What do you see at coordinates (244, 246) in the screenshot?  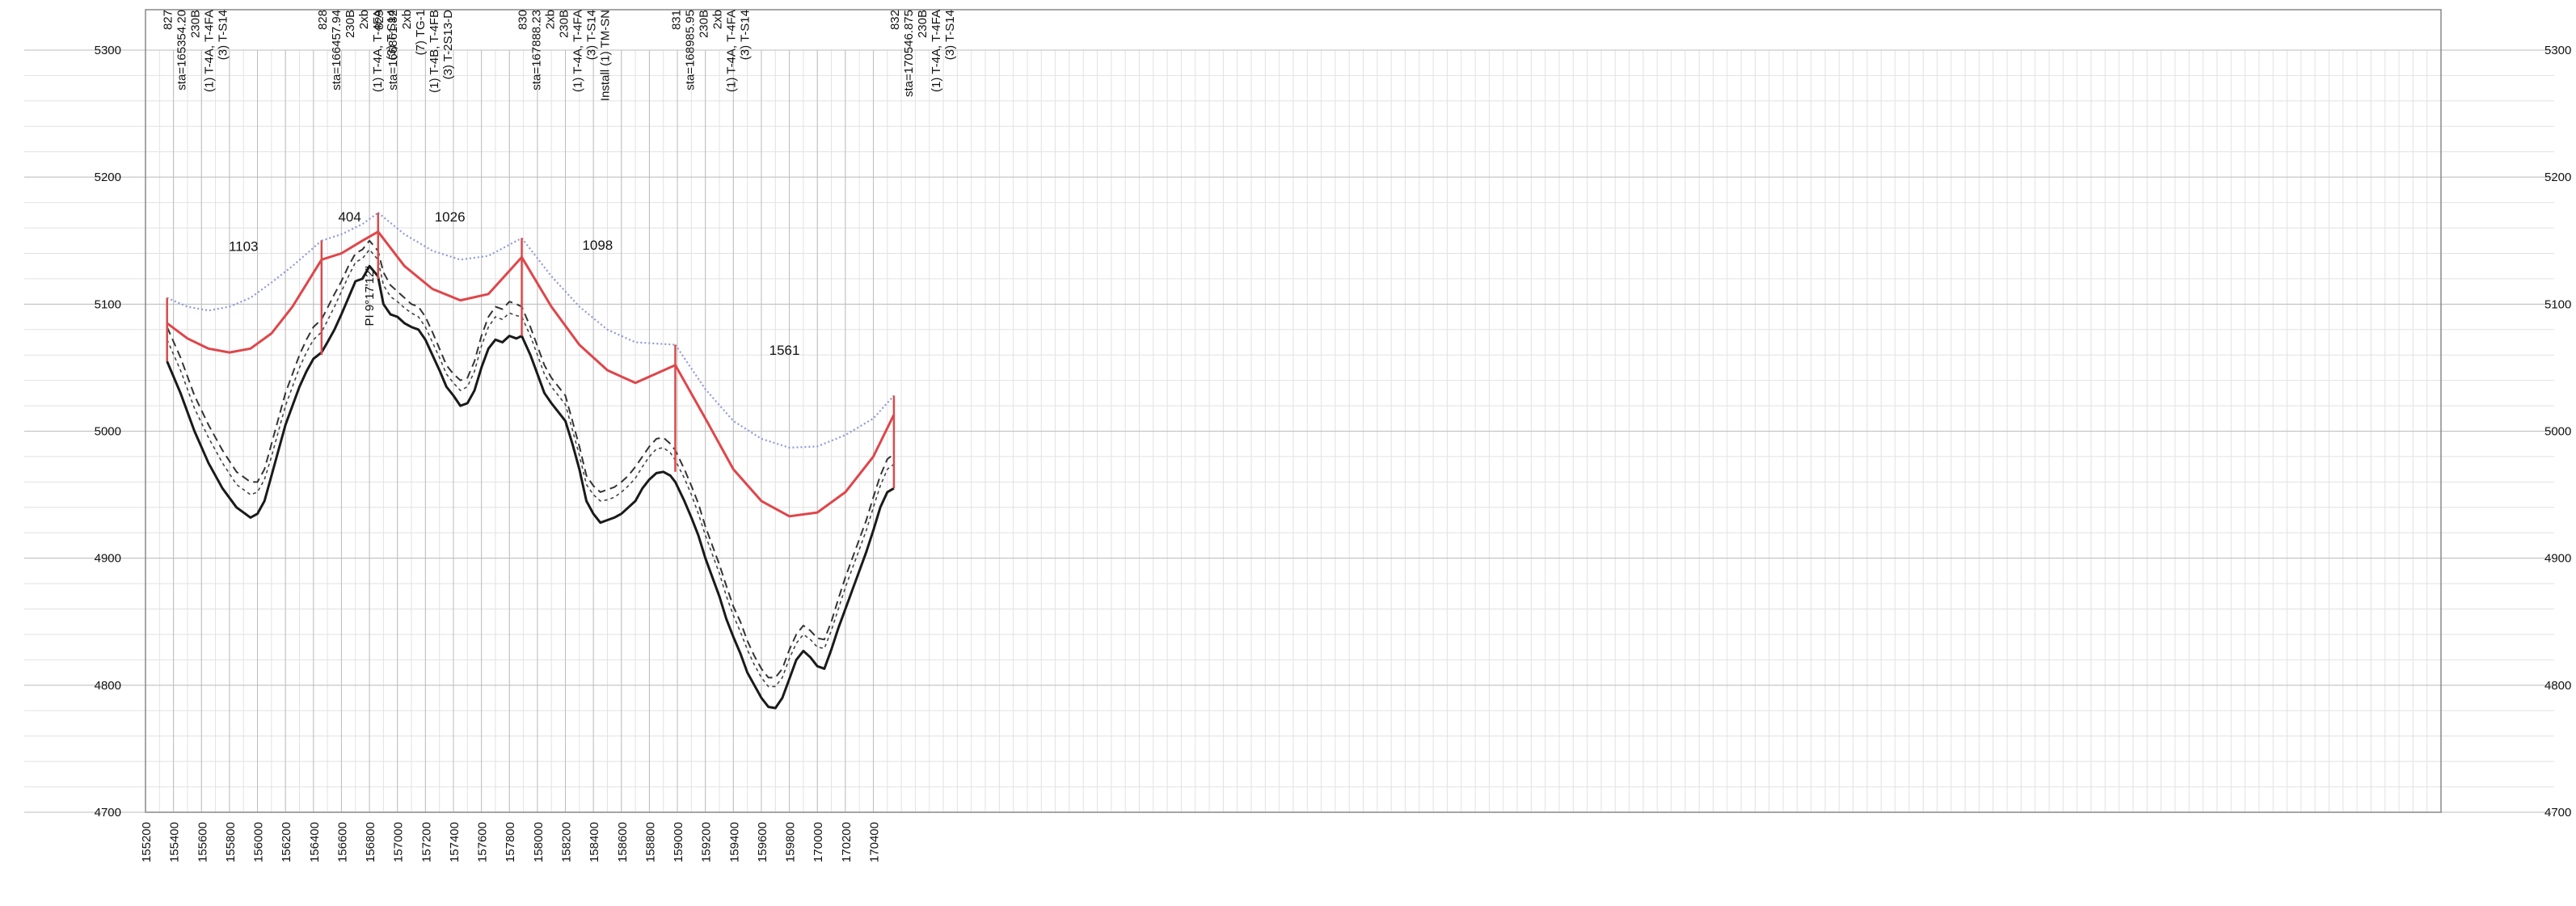 I see `span-length-label: 1103` at bounding box center [244, 246].